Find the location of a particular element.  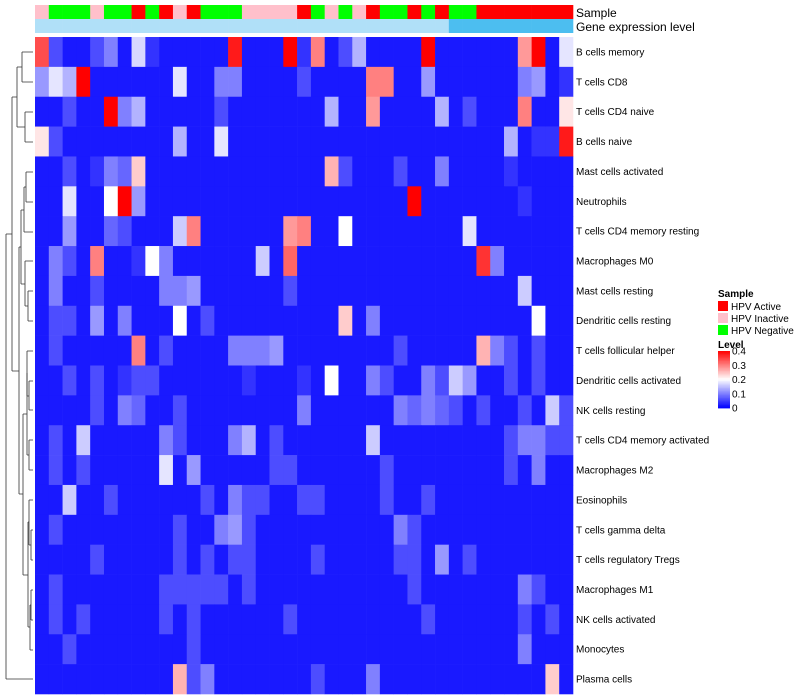

row-label: NK cells activated is located at coordinates (615, 620).